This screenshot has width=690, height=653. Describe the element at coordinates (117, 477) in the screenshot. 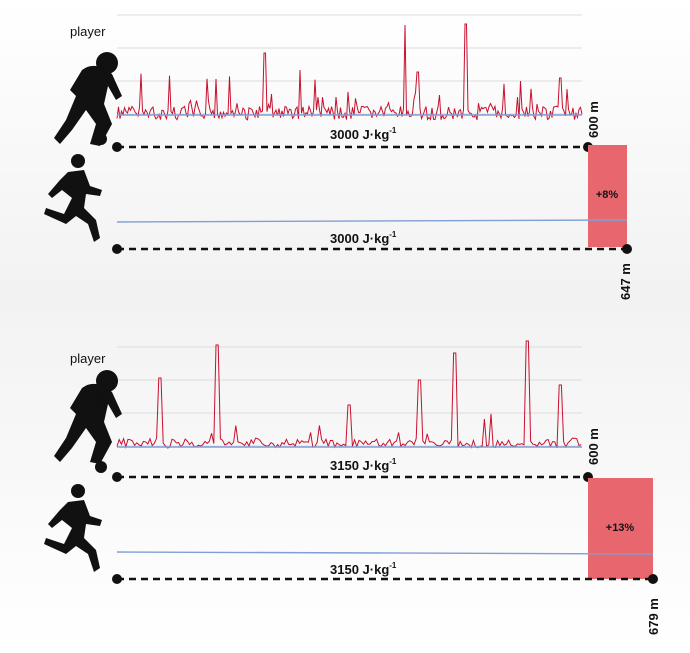

I see `panel-b-player-start-dot` at that location.